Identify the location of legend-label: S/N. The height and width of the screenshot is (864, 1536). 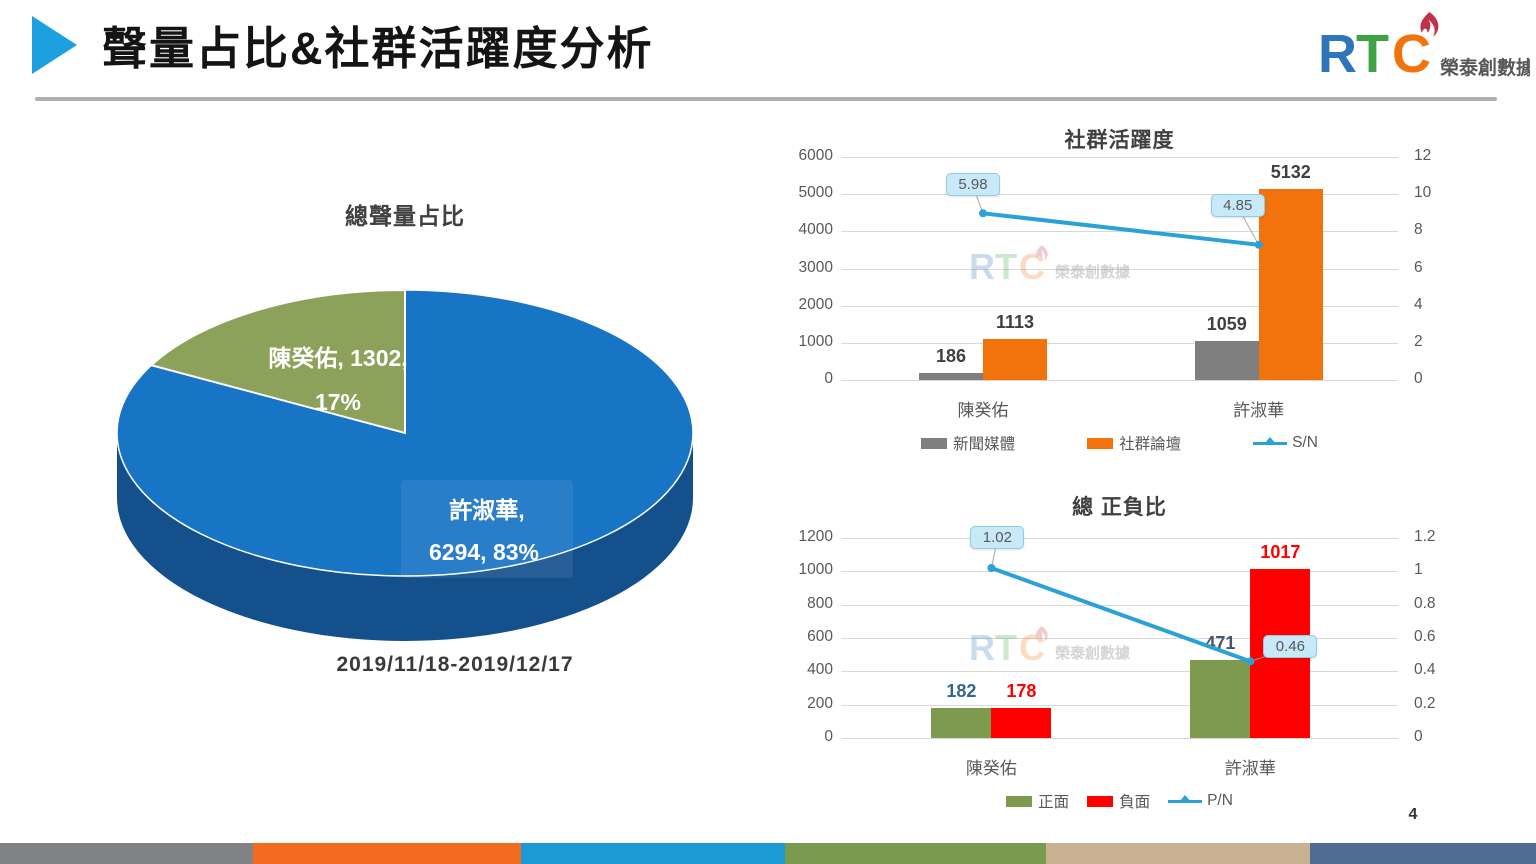
(1305, 442).